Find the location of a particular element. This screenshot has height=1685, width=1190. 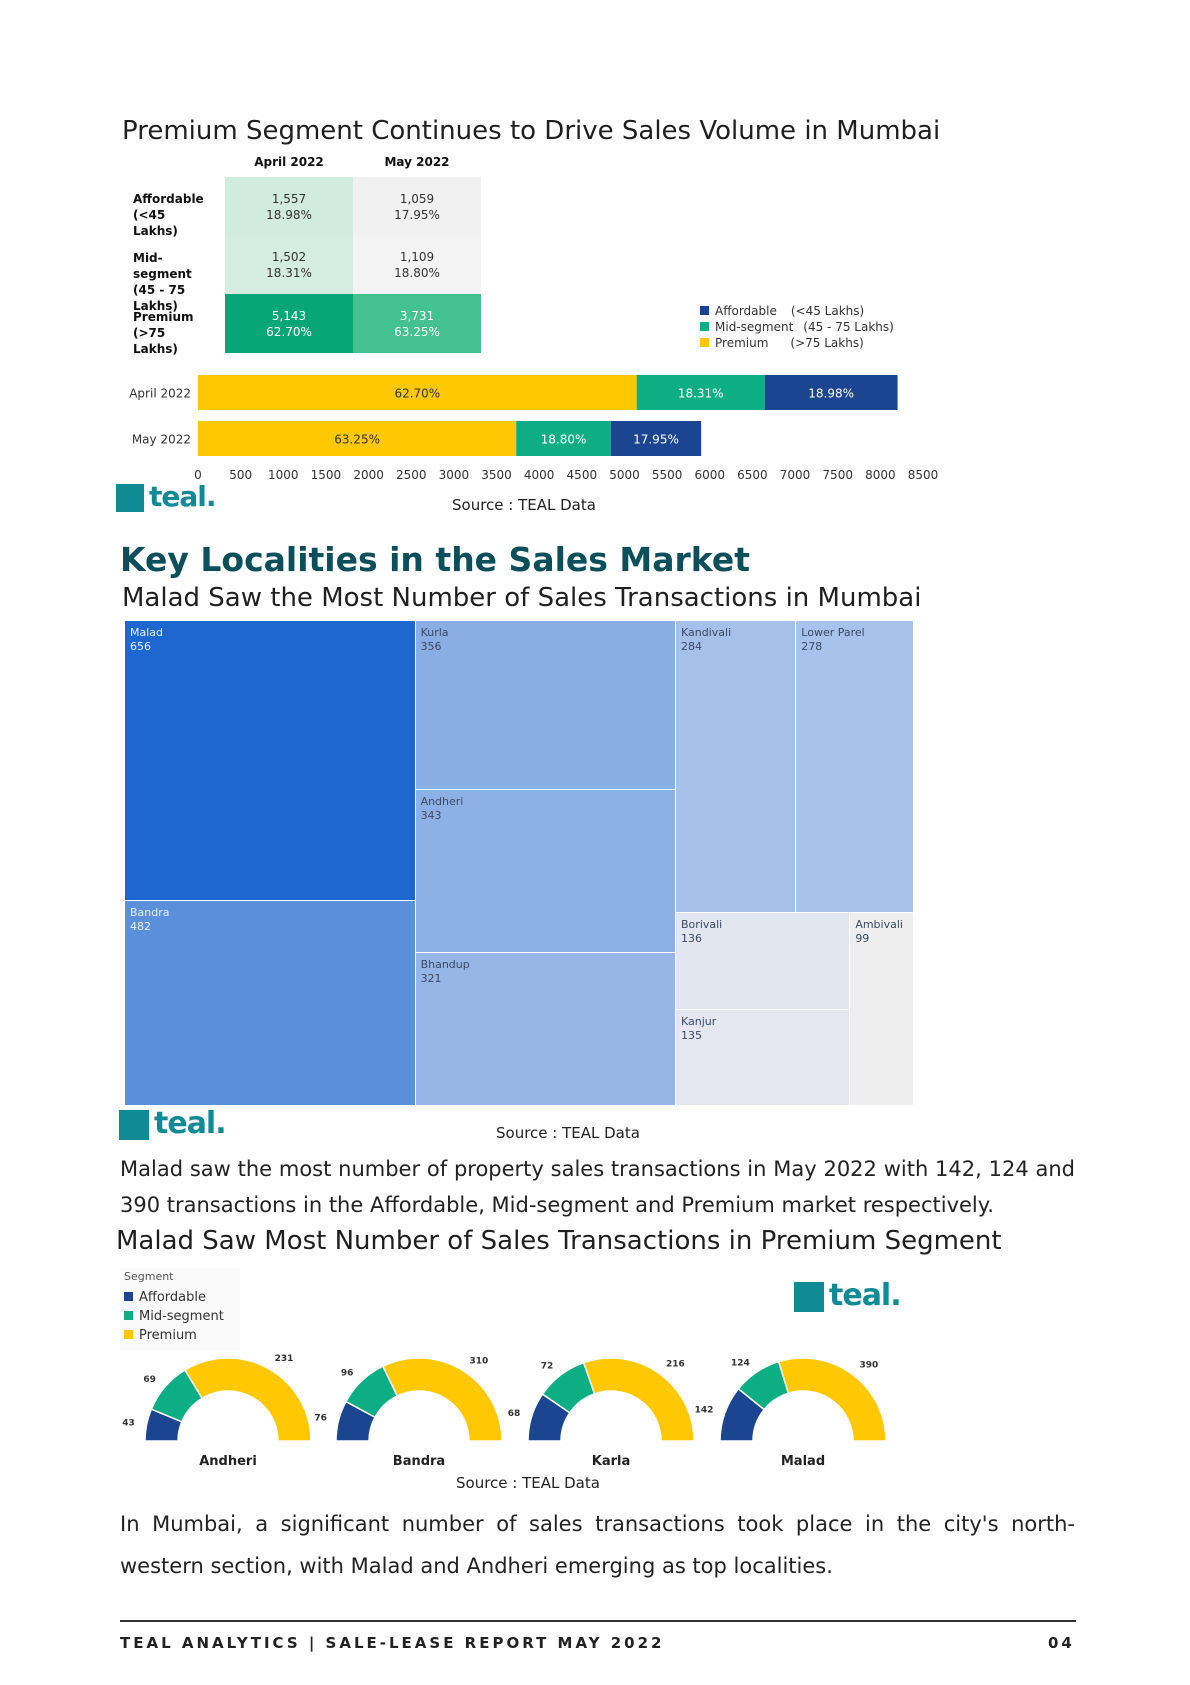

donut-legend-midsegment: Mid-segment is located at coordinates (174, 1316).